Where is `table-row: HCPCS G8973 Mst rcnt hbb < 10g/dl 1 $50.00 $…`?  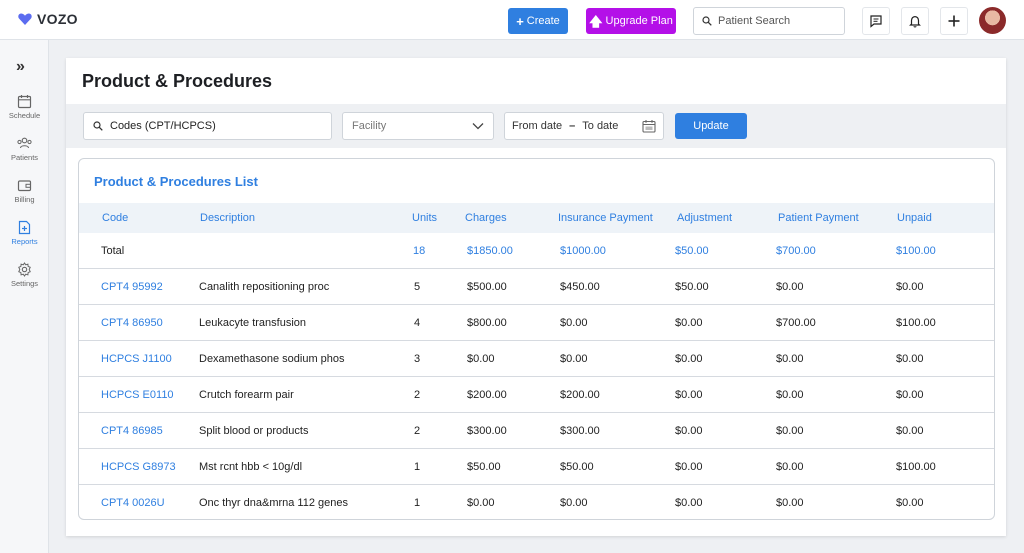
table-row: HCPCS G8973 Mst rcnt hbb < 10g/dl 1 $50.00 $… is located at coordinates (536, 467).